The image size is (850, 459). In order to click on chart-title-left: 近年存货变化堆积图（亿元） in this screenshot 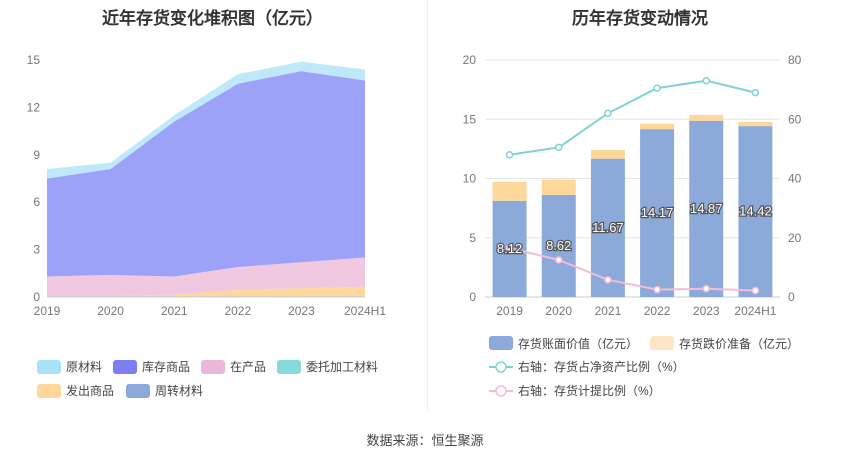, I will do `click(212, 18)`.